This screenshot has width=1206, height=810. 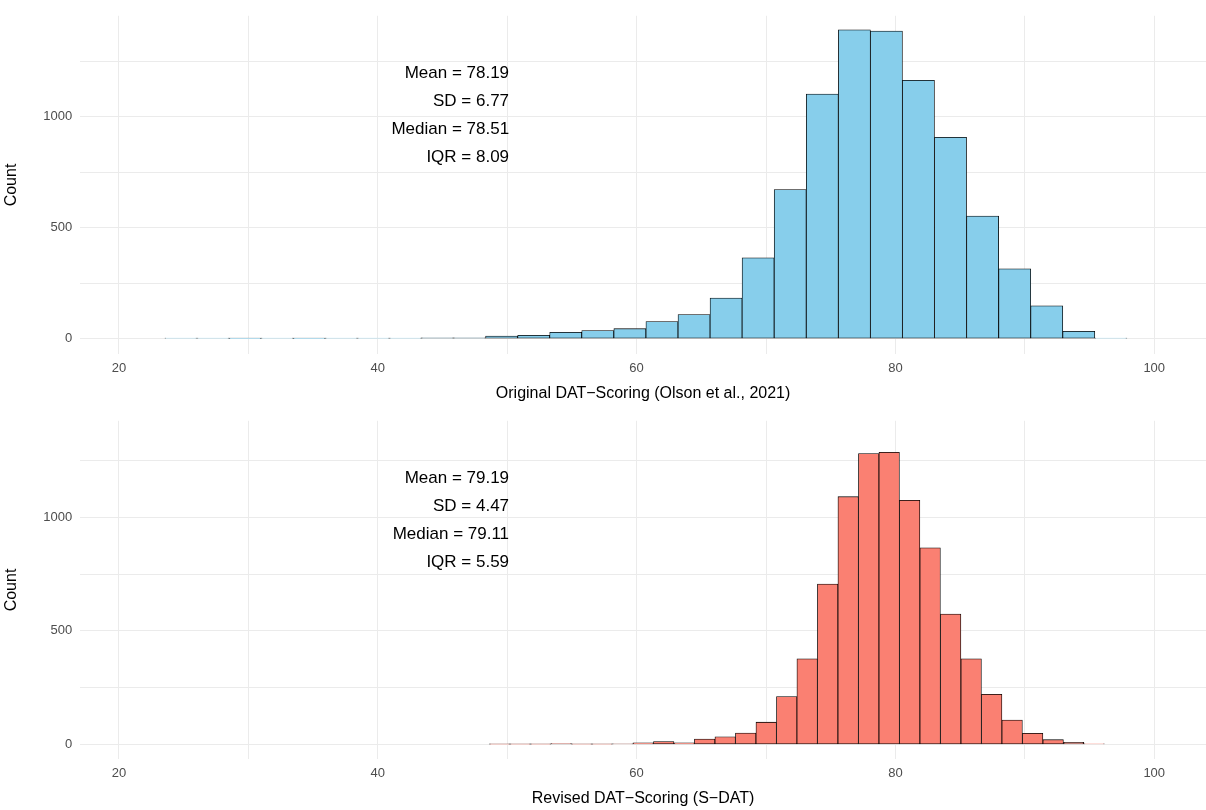 I want to click on annotation: Median = 79.11, so click(x=451, y=534).